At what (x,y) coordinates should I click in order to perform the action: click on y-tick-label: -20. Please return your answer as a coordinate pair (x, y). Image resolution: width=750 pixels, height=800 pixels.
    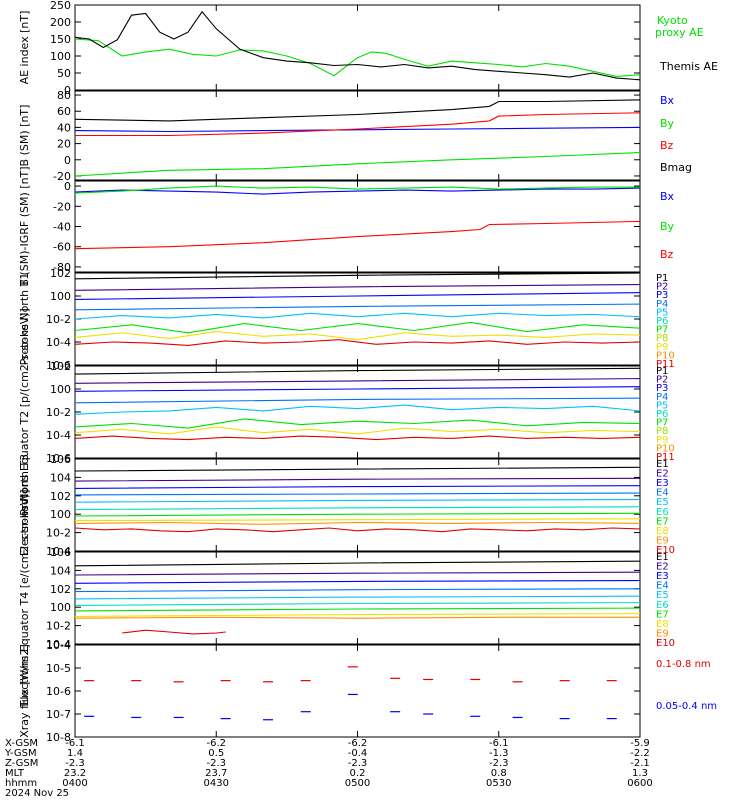
    Looking at the image, I should click on (62, 206).